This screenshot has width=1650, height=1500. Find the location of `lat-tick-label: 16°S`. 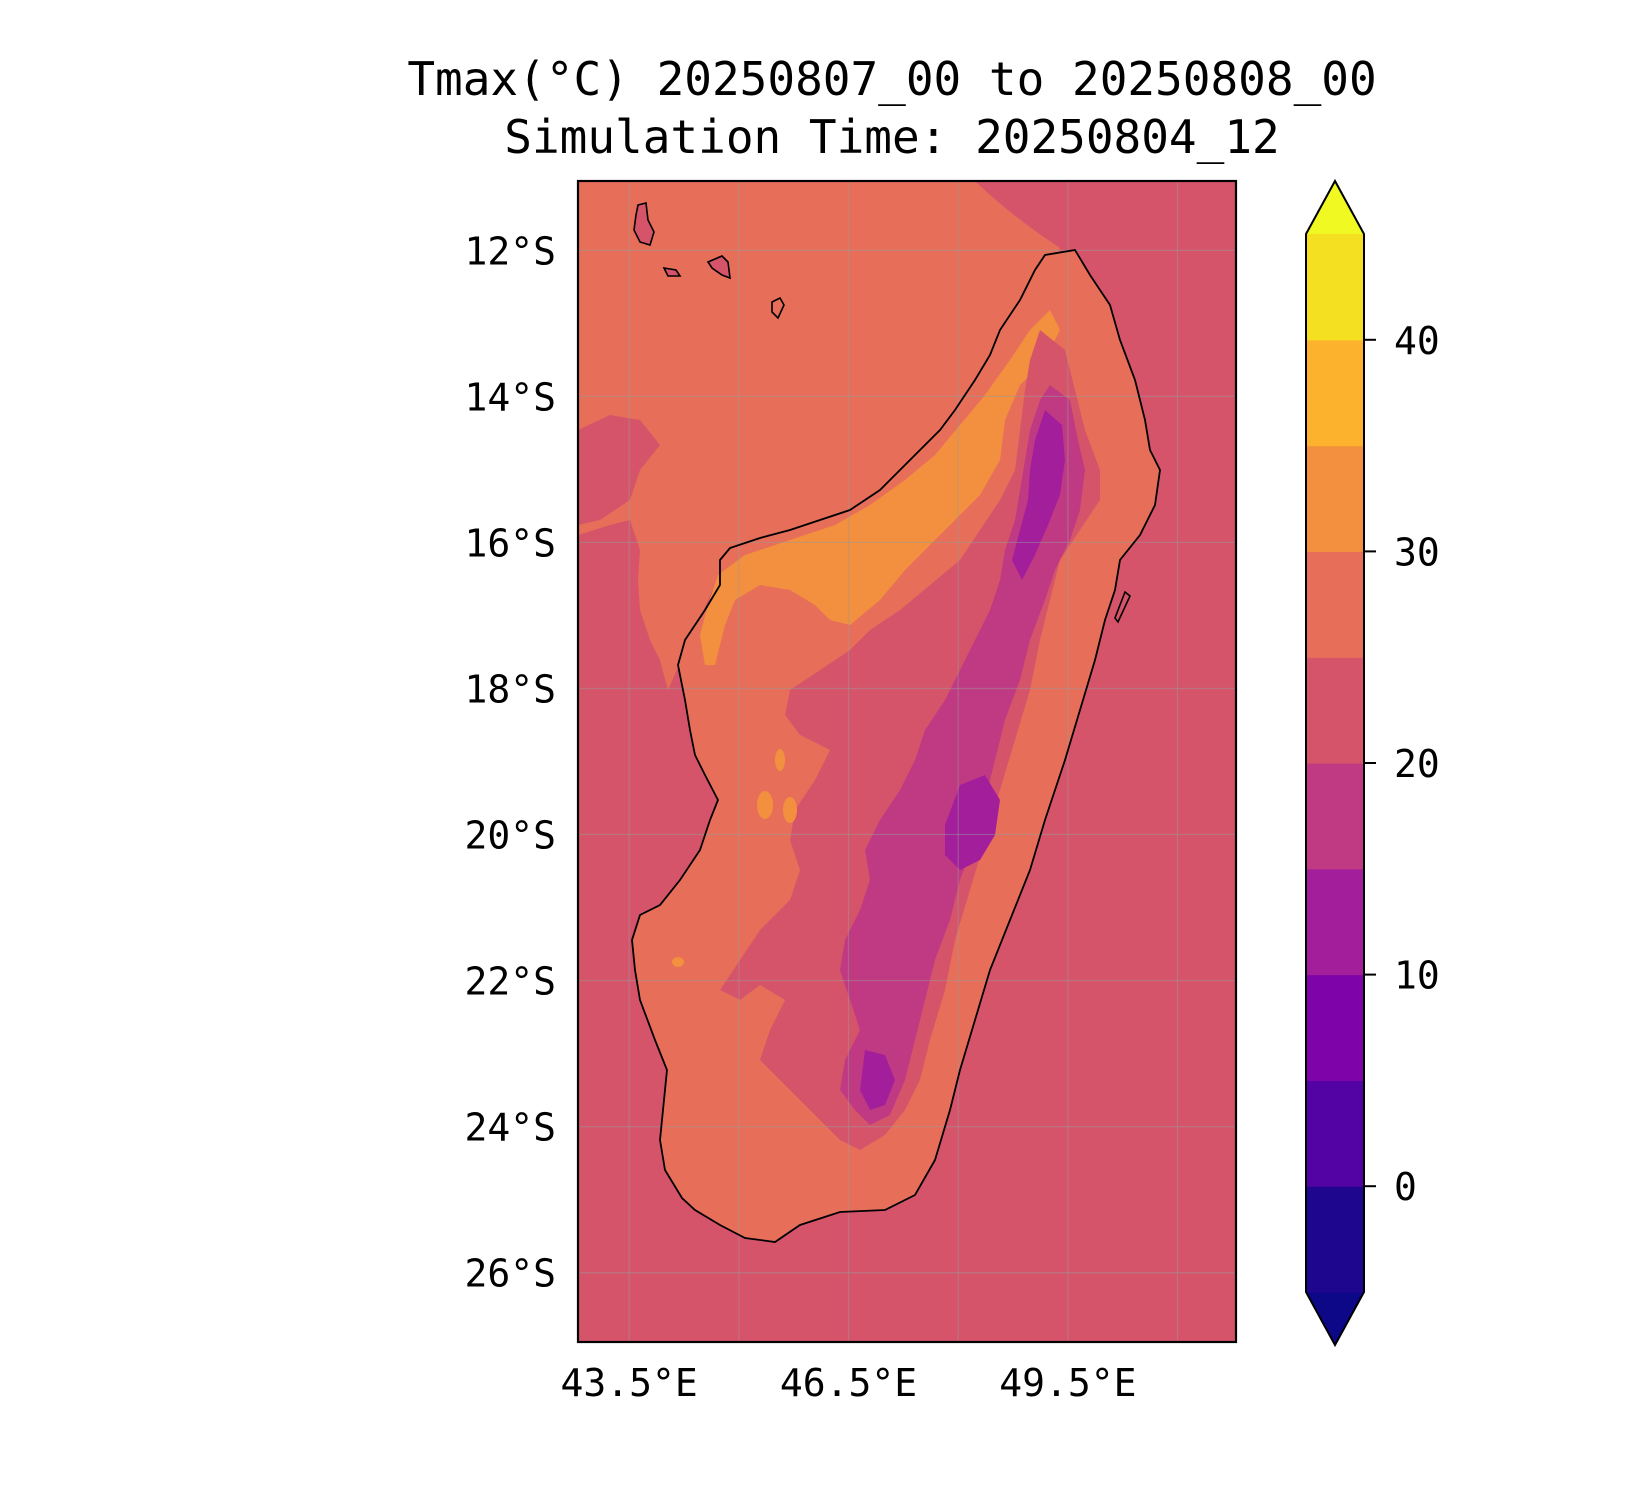

lat-tick-label: 16°S is located at coordinates (510, 543).